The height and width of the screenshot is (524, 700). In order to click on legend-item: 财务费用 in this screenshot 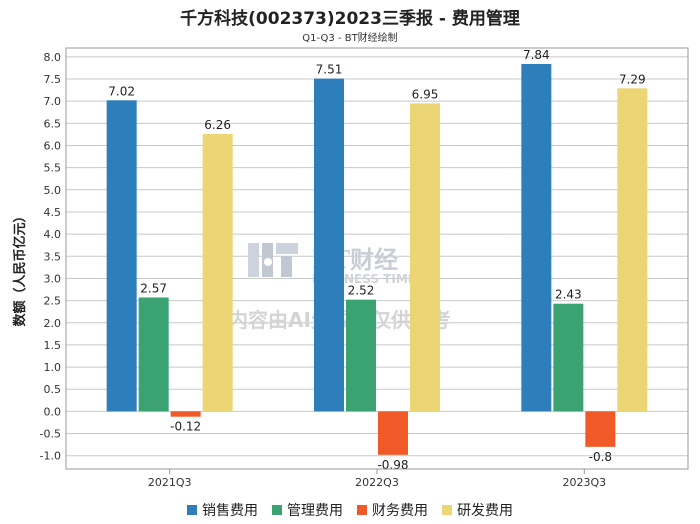, I will do `click(392, 510)`.